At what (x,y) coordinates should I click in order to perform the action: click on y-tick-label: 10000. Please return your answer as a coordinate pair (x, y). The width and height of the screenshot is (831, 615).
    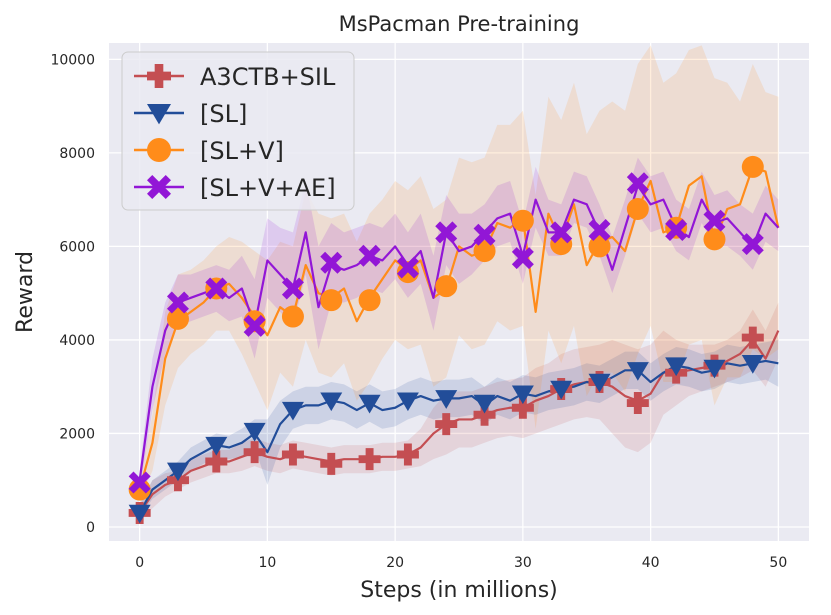
    Looking at the image, I should click on (72, 60).